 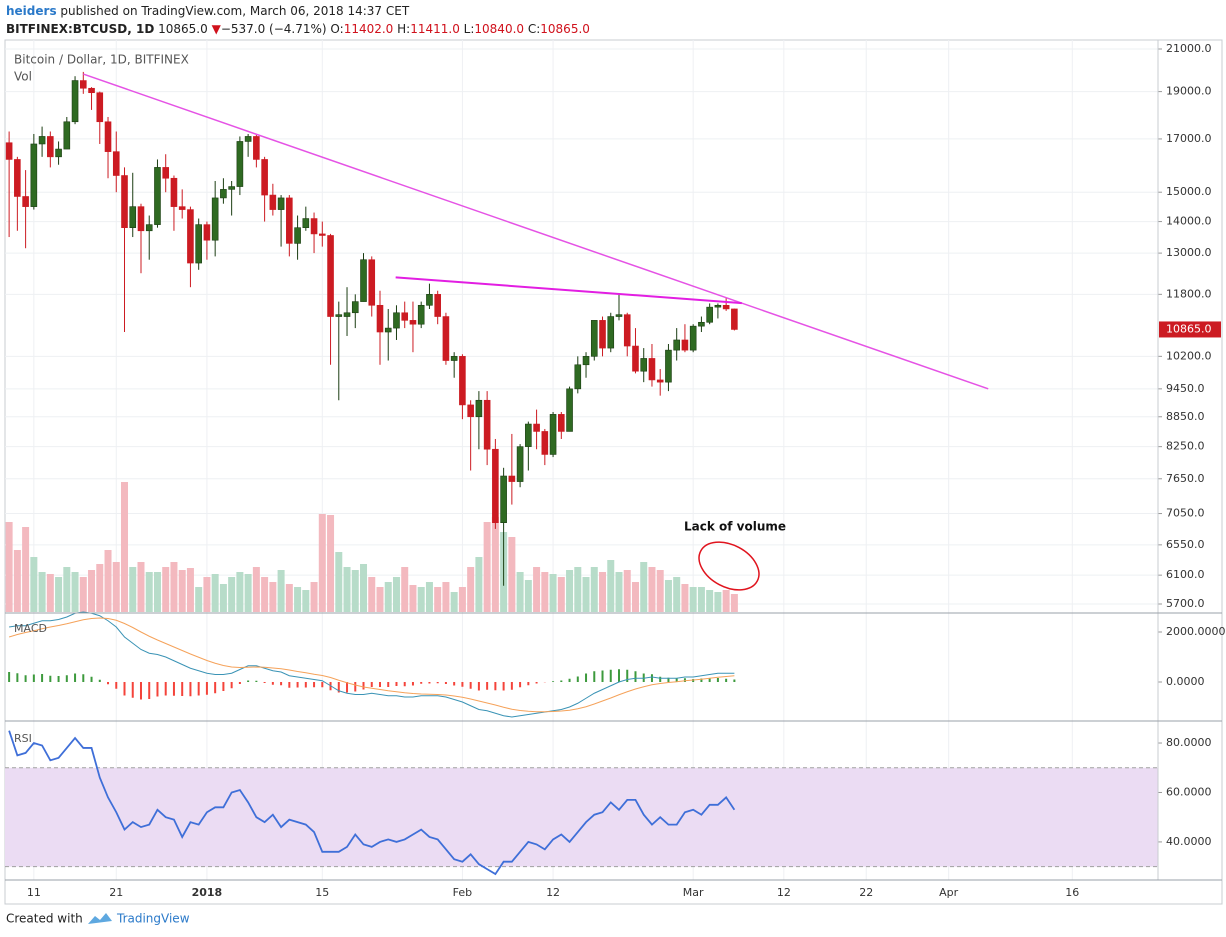 What do you see at coordinates (1189, 742) in the screenshot?
I see `rsi-tick-label: 80.0000` at bounding box center [1189, 742].